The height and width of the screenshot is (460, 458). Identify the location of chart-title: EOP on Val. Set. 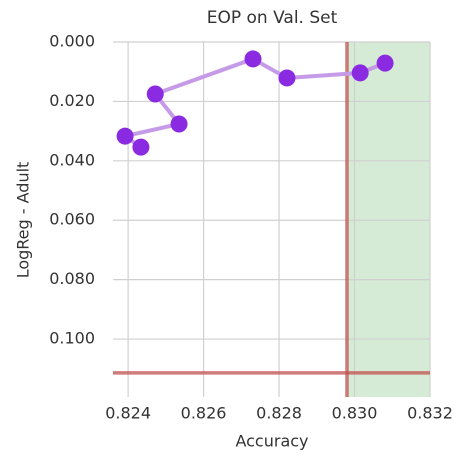
(272, 18).